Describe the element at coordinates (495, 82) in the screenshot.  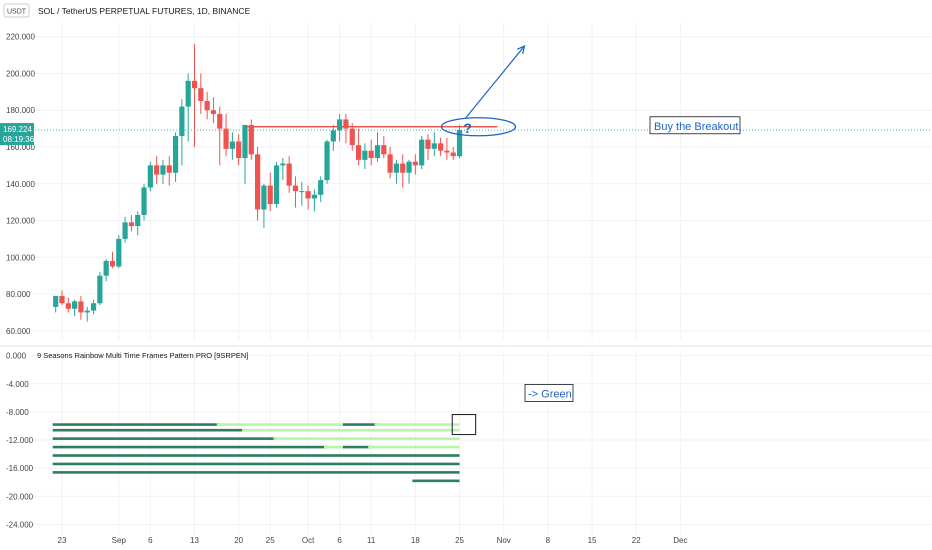
I see `breakout-arrow` at that location.